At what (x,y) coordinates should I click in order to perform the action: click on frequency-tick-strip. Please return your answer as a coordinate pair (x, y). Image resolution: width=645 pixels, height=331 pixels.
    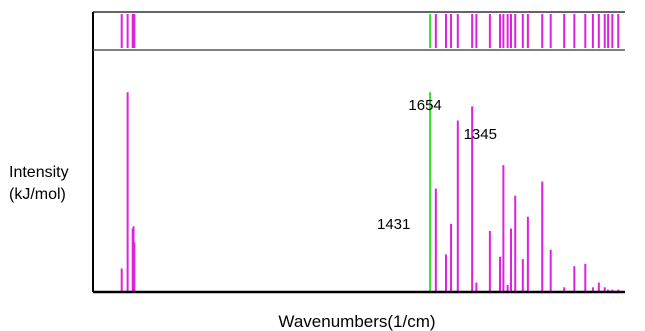
    Looking at the image, I should click on (370, 31).